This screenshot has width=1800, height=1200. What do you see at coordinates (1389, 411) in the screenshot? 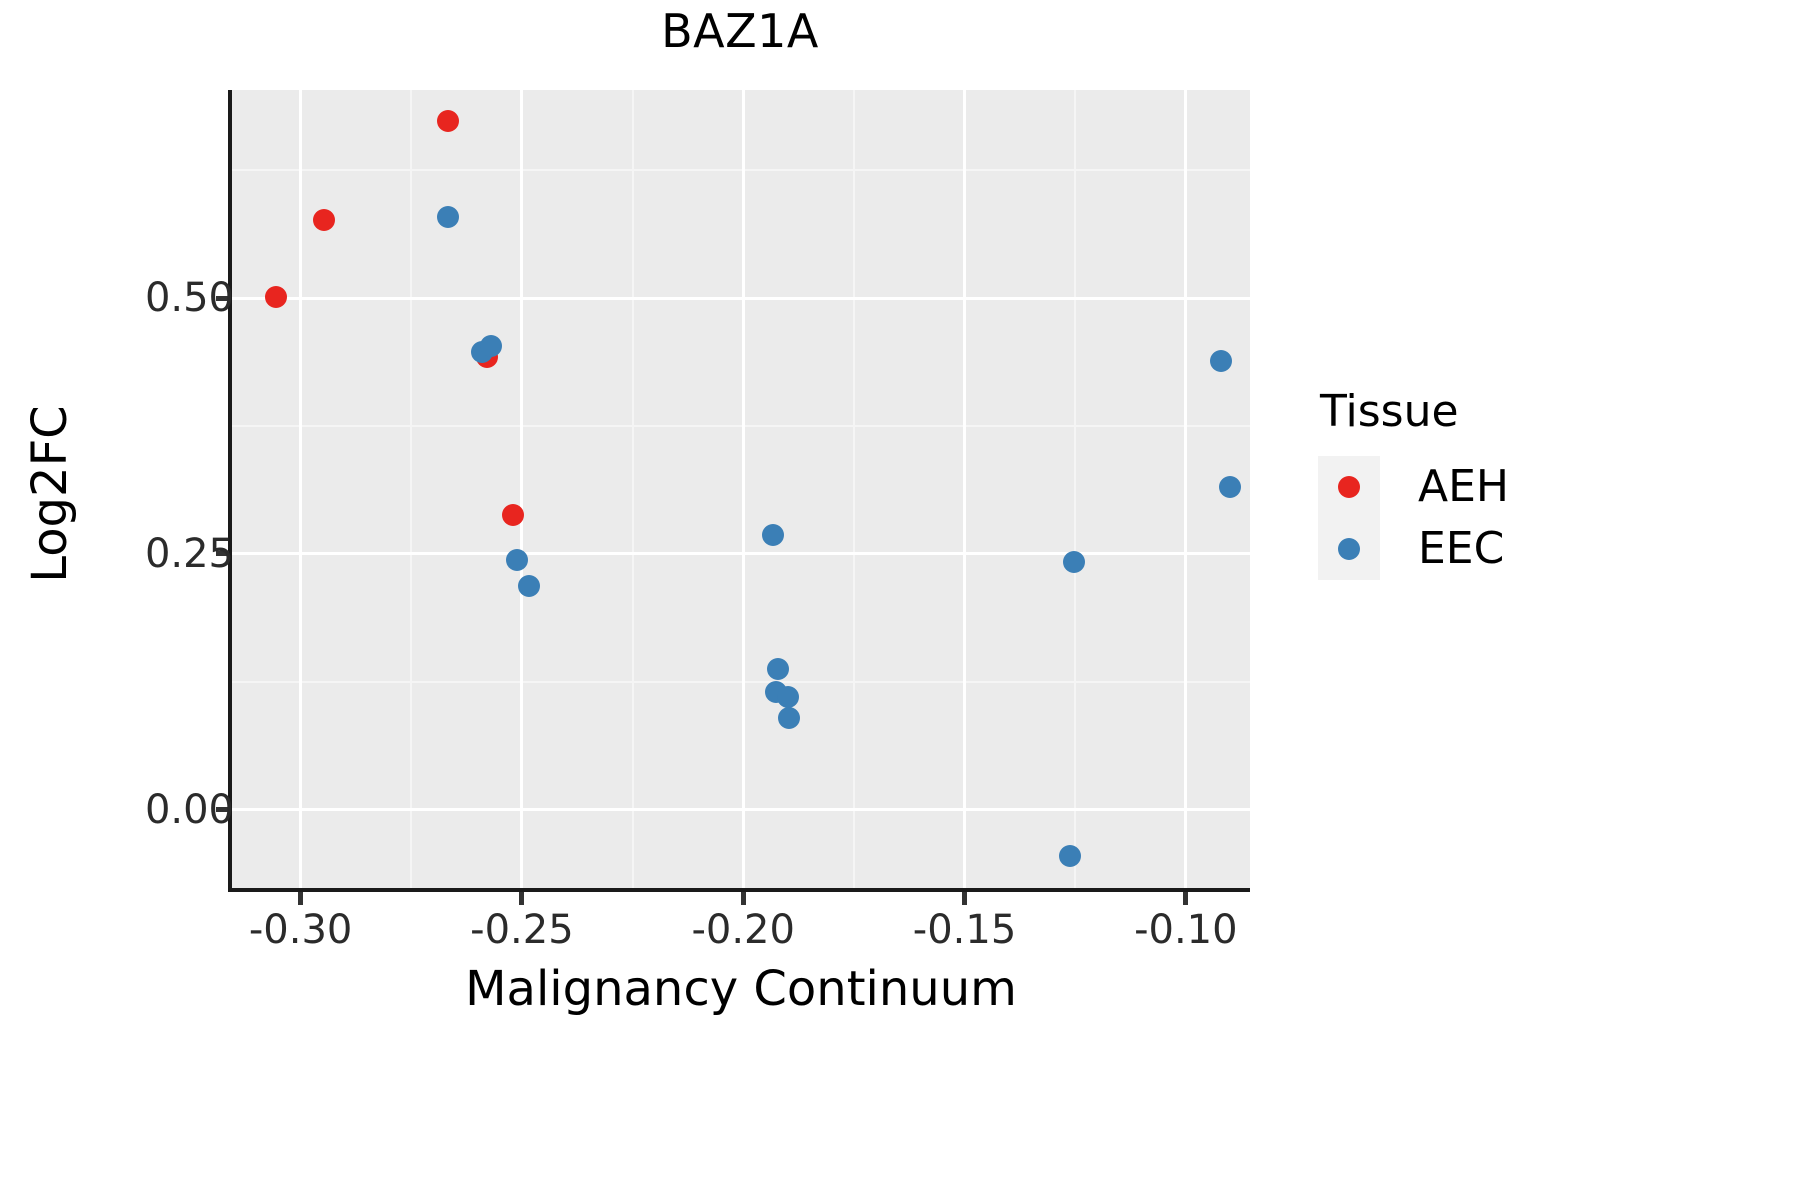
I see `legend-title: Tissue` at bounding box center [1389, 411].